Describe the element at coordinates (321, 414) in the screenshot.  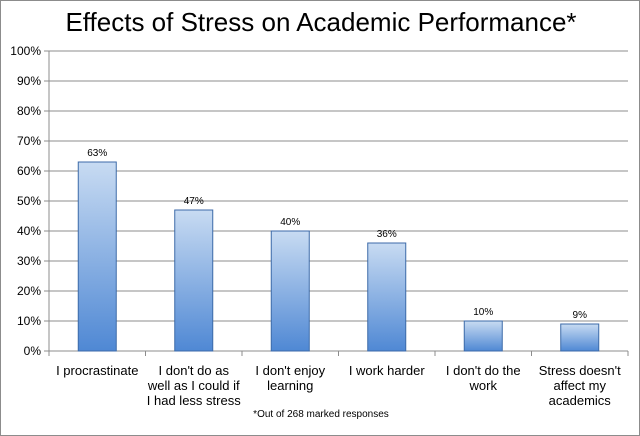
I see `chart-footnote: *Out of 268 marked responses` at that location.